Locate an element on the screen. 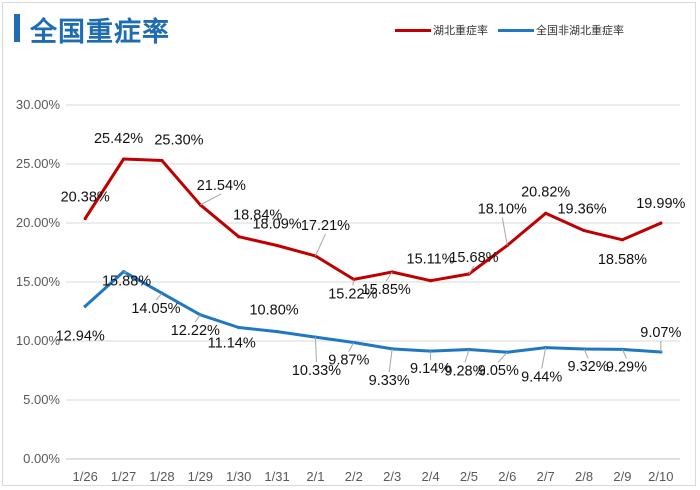 The image size is (700, 490). legend-label-non-hubei: 全国非湖北重症率 is located at coordinates (580, 30).